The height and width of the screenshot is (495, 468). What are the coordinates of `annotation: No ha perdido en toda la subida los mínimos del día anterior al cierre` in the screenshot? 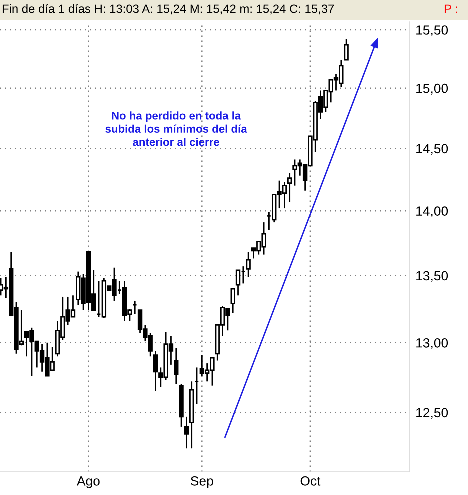 It's located at (177, 129).